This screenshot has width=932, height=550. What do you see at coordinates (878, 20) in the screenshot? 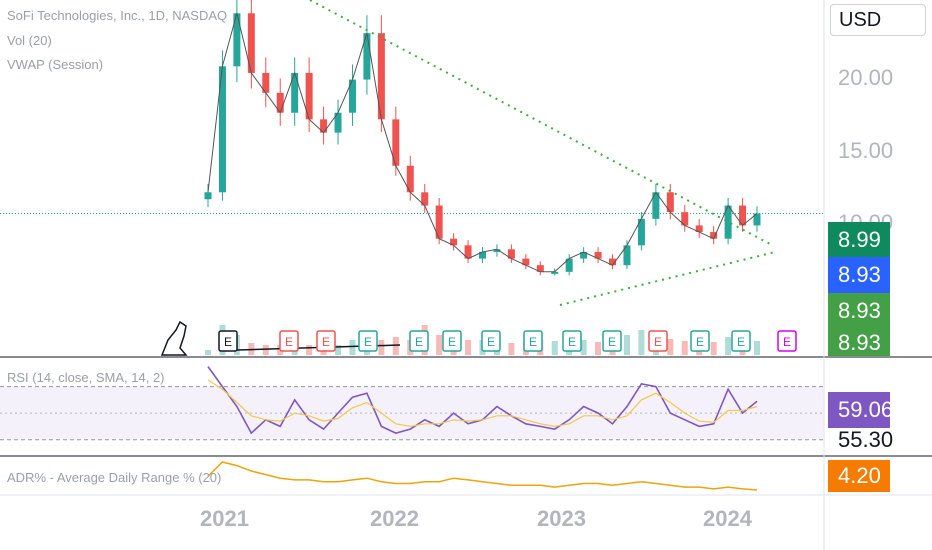
I see `currency-selector: USD` at bounding box center [878, 20].